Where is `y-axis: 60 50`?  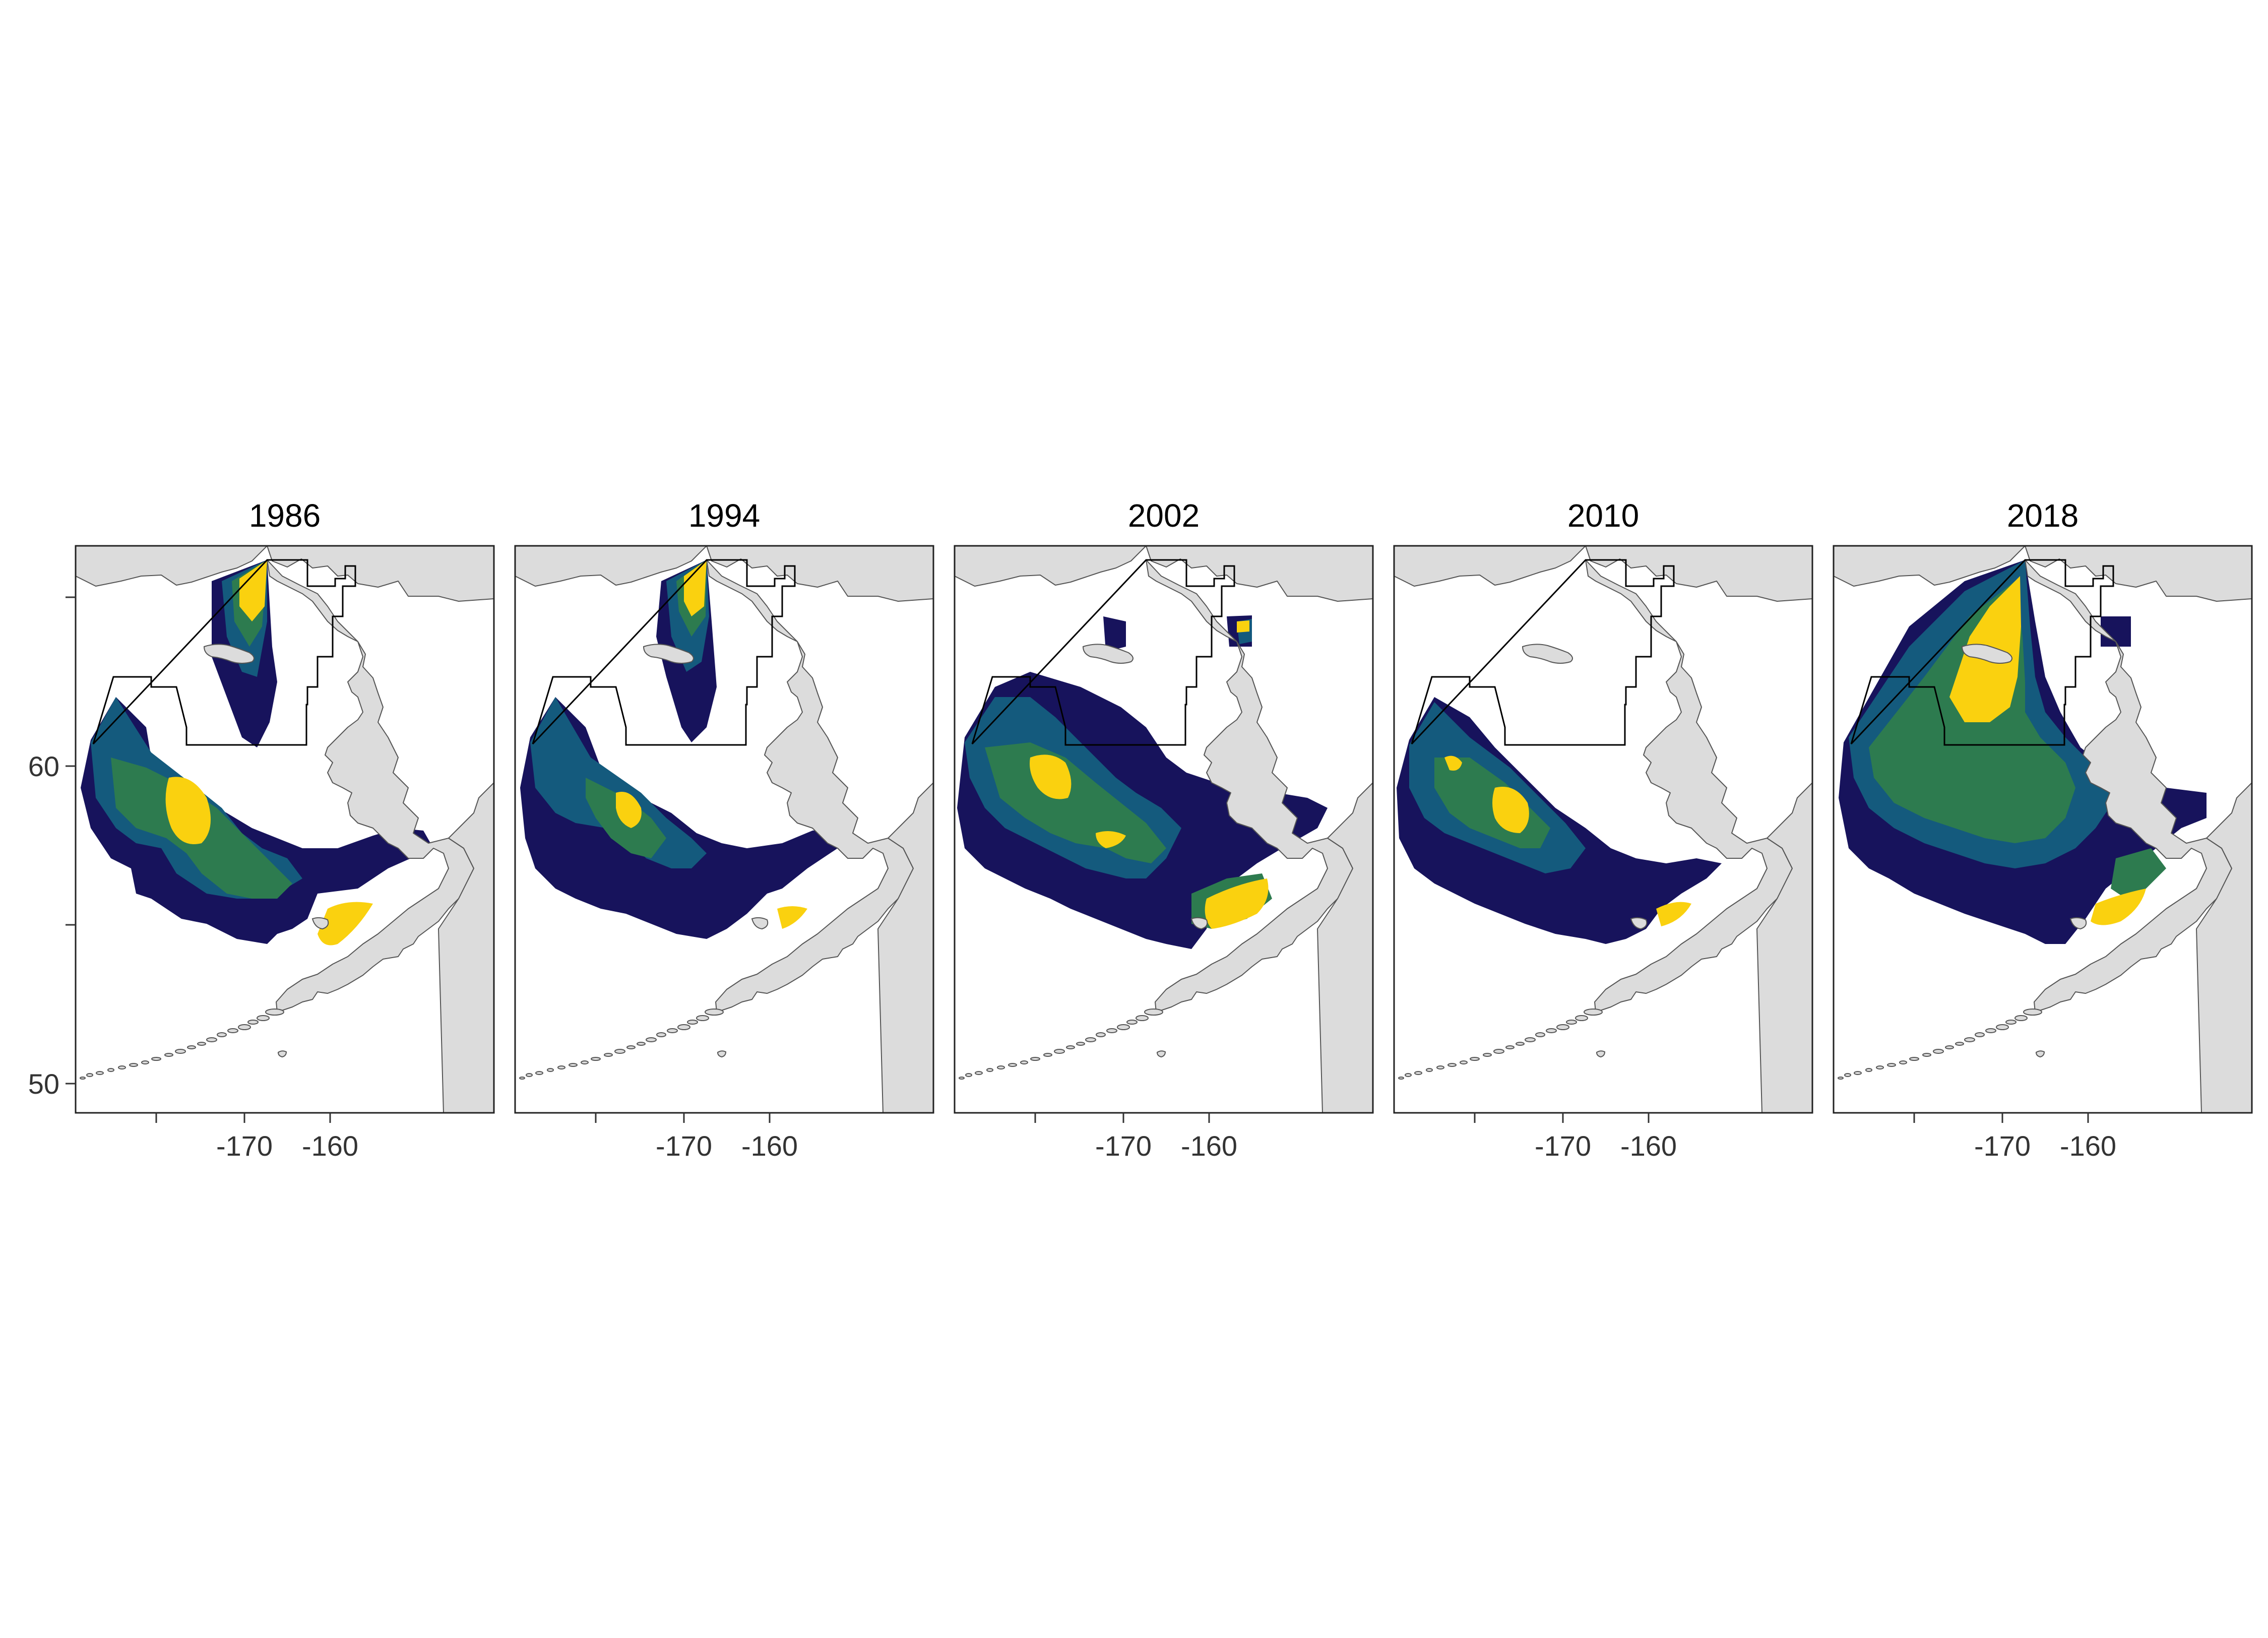
y-axis: 60 50 is located at coordinates (52, 848).